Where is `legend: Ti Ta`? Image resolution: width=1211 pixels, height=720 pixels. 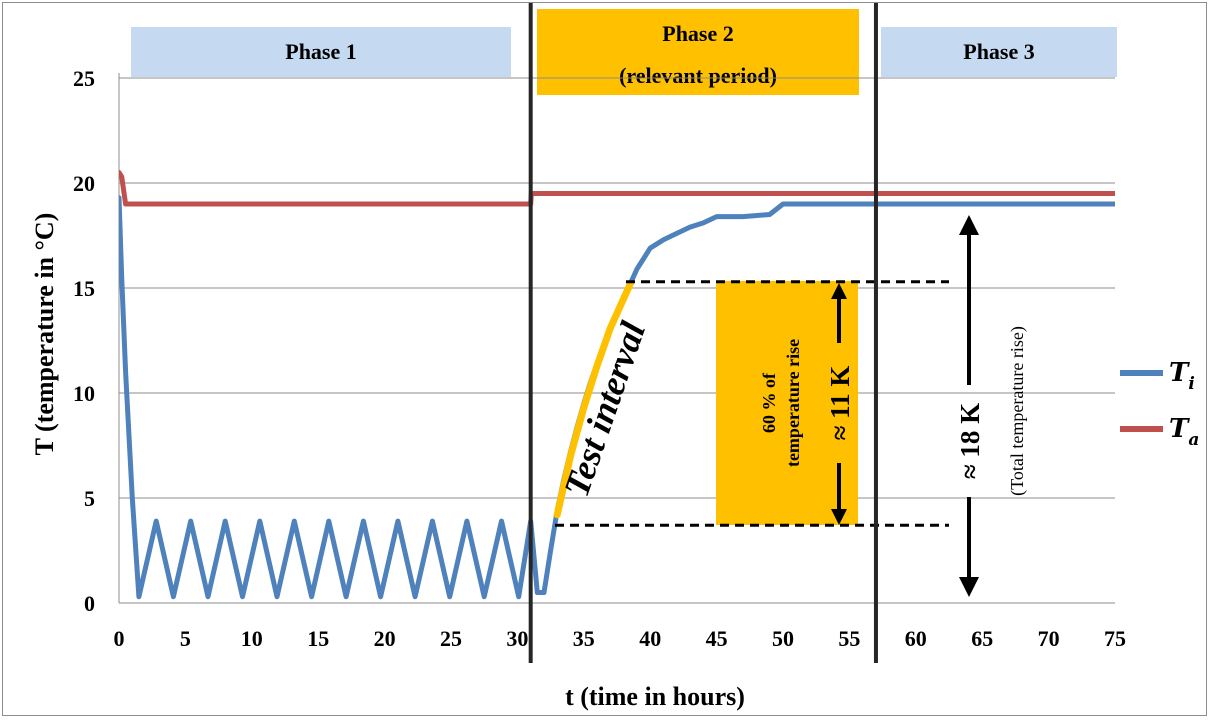 legend: Ti Ta is located at coordinates (1159, 404).